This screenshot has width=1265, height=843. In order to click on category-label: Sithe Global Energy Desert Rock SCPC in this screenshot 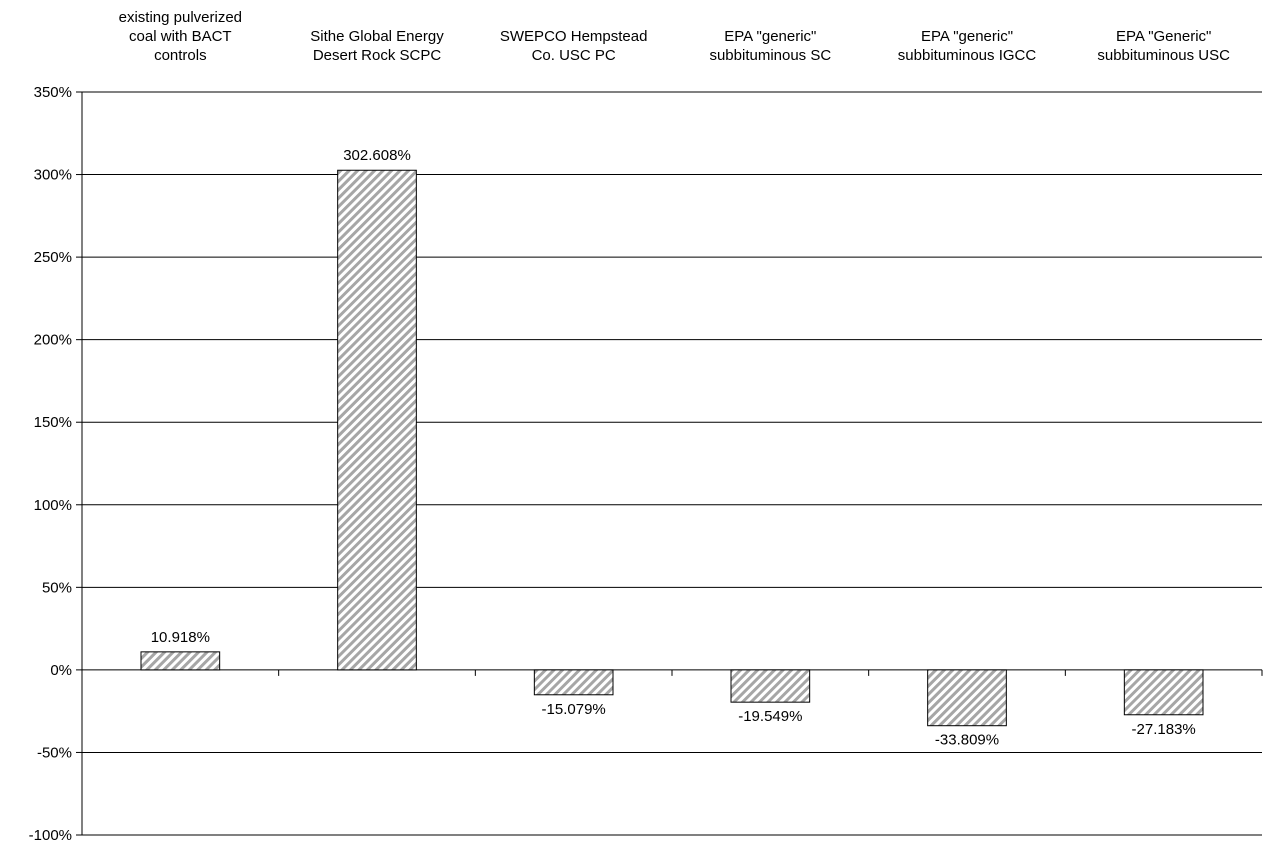, I will do `click(377, 46)`.